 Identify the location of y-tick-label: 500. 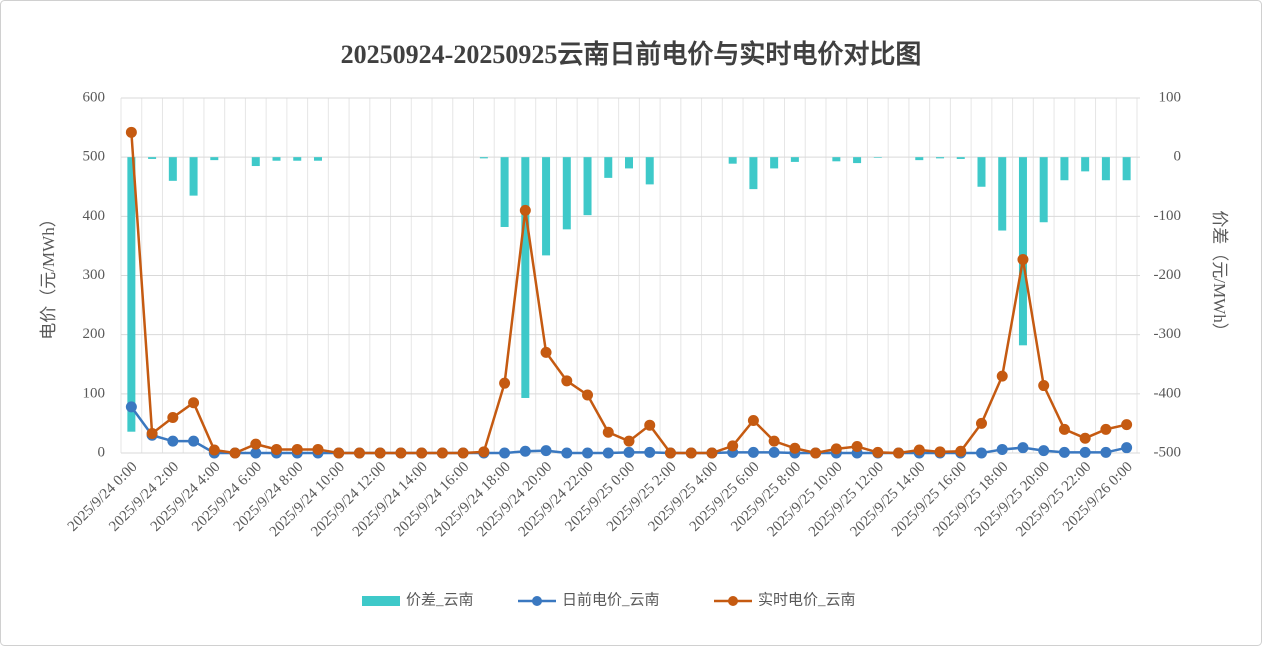
(94, 157).